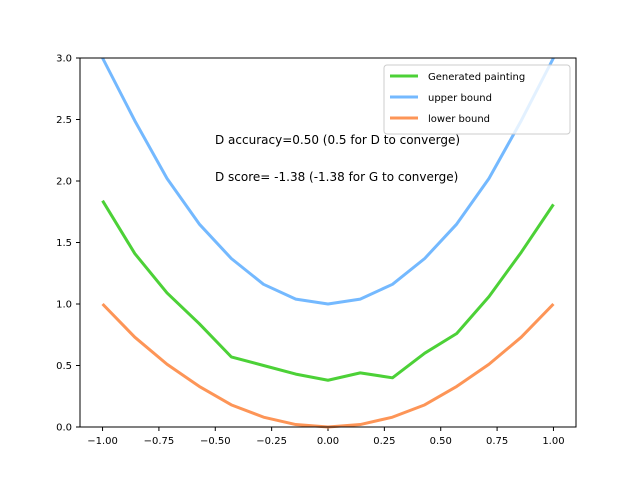  Describe the element at coordinates (215, 441) in the screenshot. I see `x-tick-label: −0.50` at that location.